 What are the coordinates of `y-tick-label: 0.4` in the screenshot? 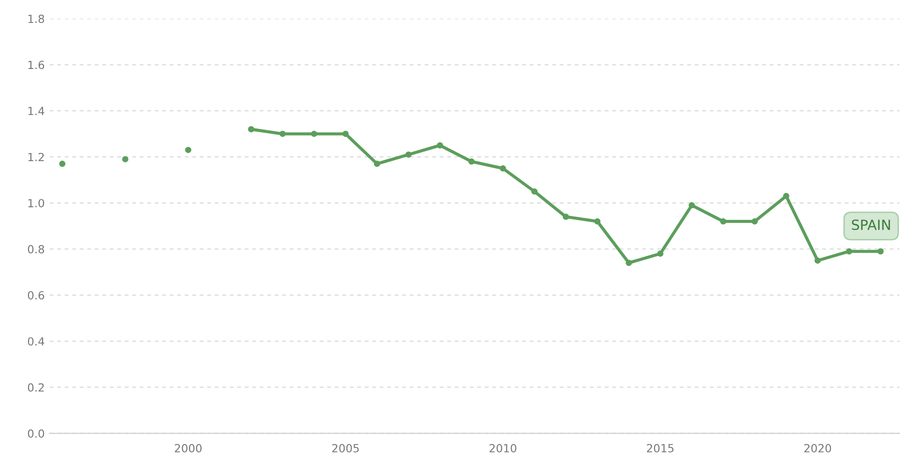 It's located at (36, 341).